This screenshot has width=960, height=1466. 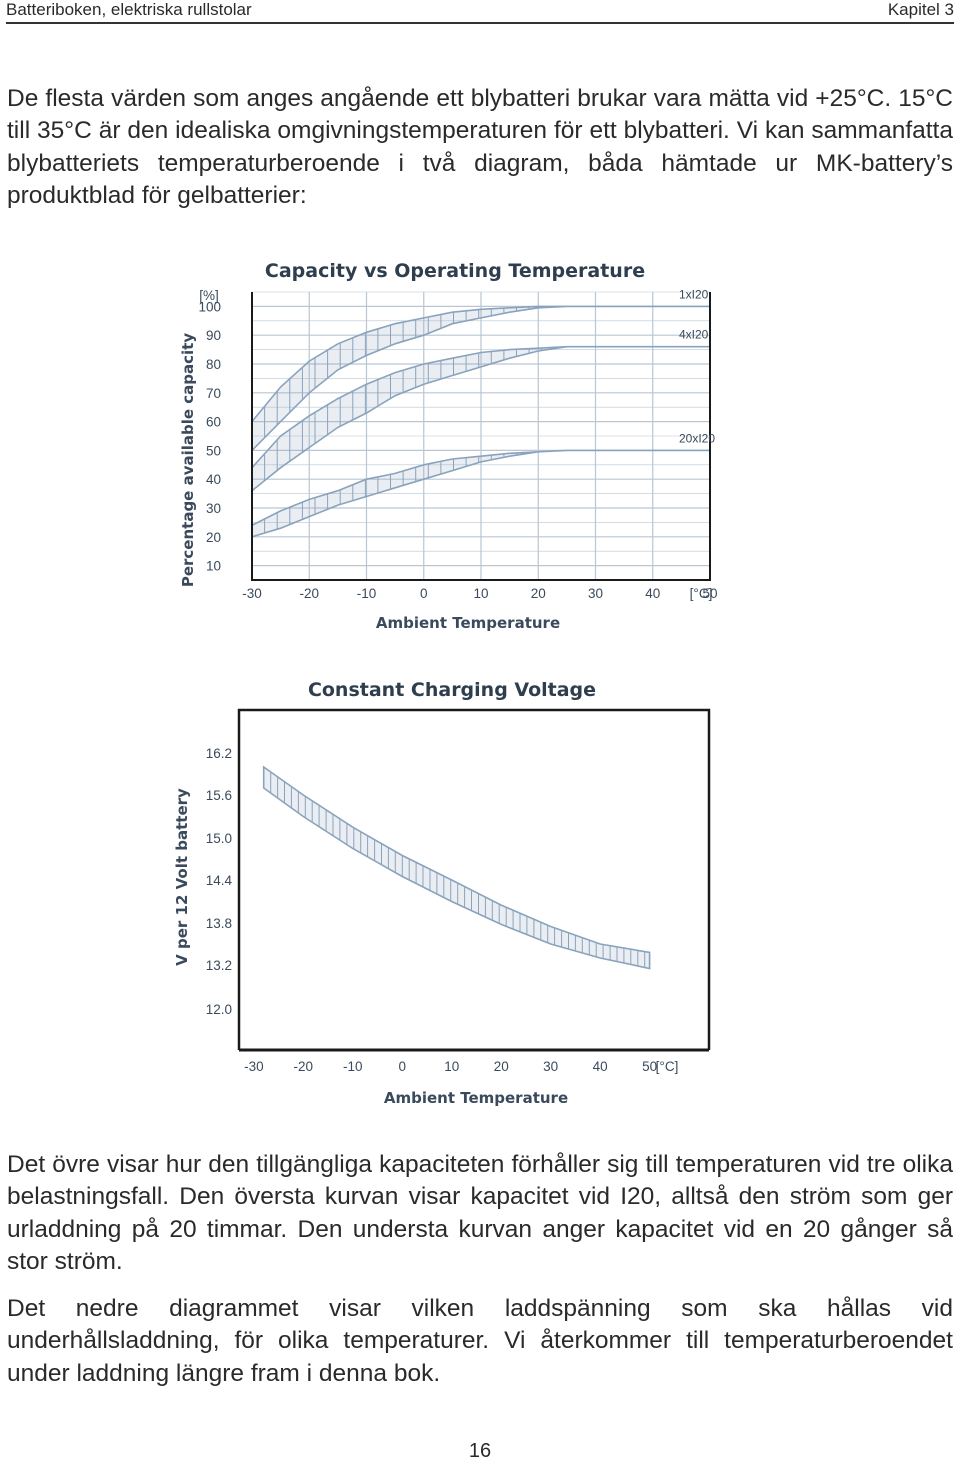 I want to click on series-label: 20xI20, so click(x=697, y=438).